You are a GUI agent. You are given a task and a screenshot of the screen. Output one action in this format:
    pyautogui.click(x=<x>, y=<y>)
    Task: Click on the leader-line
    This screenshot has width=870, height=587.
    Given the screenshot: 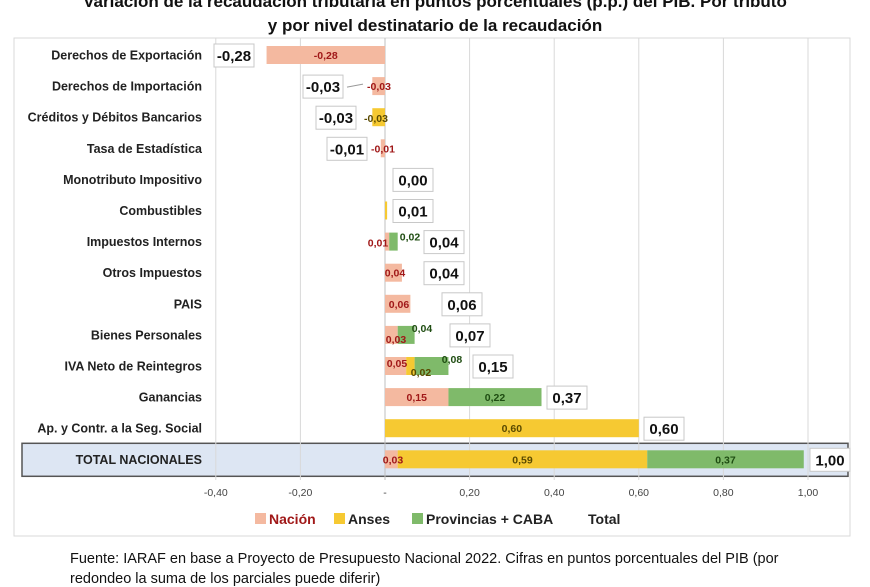 What is the action you would take?
    pyautogui.click(x=355, y=85)
    